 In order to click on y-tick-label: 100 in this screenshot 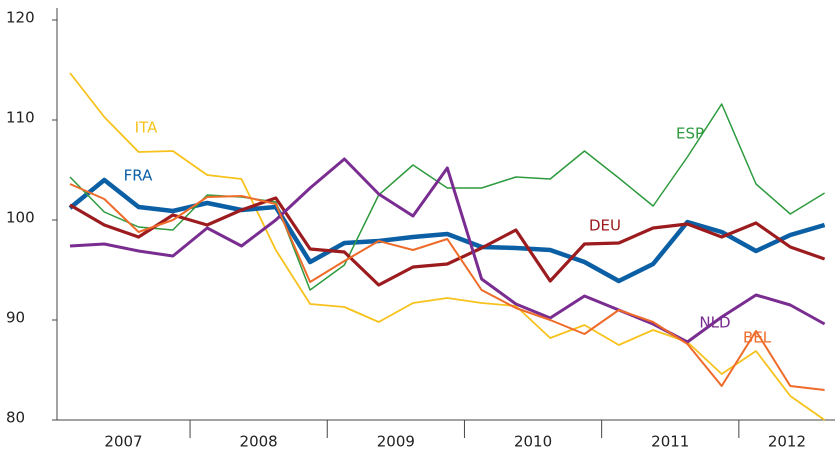, I will do `click(20, 218)`.